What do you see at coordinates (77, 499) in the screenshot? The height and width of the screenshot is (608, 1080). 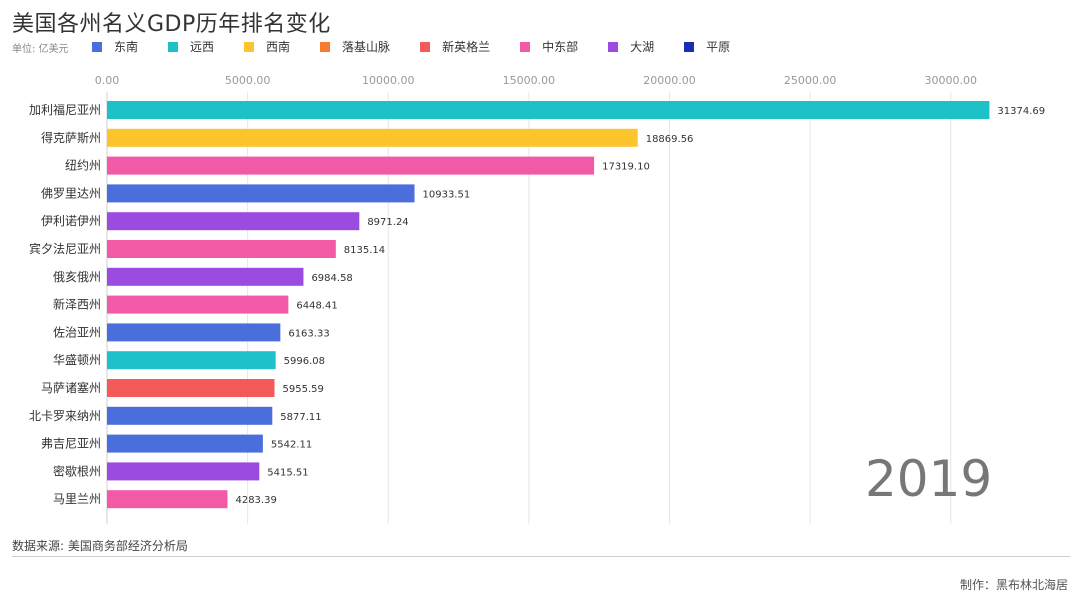 I see `category-label: 马里兰州` at bounding box center [77, 499].